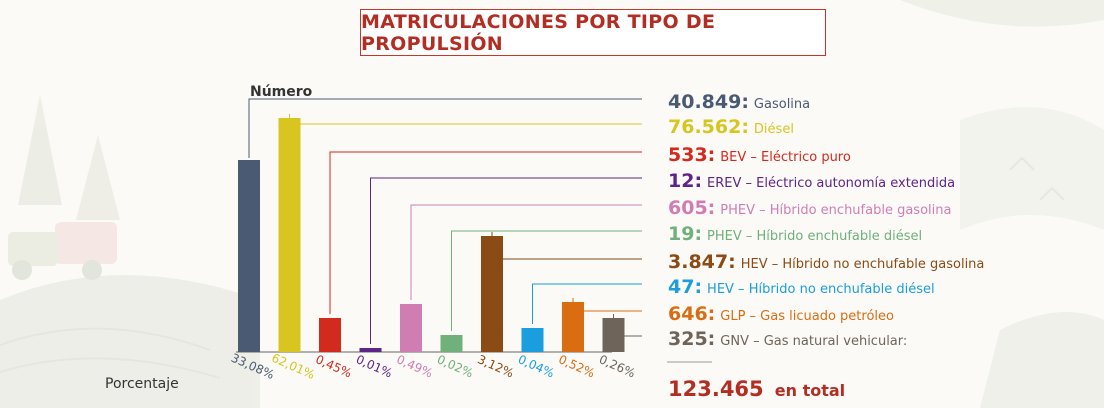 The width and height of the screenshot is (1104, 408). I want to click on legend-value-4: 605:, so click(691, 208).